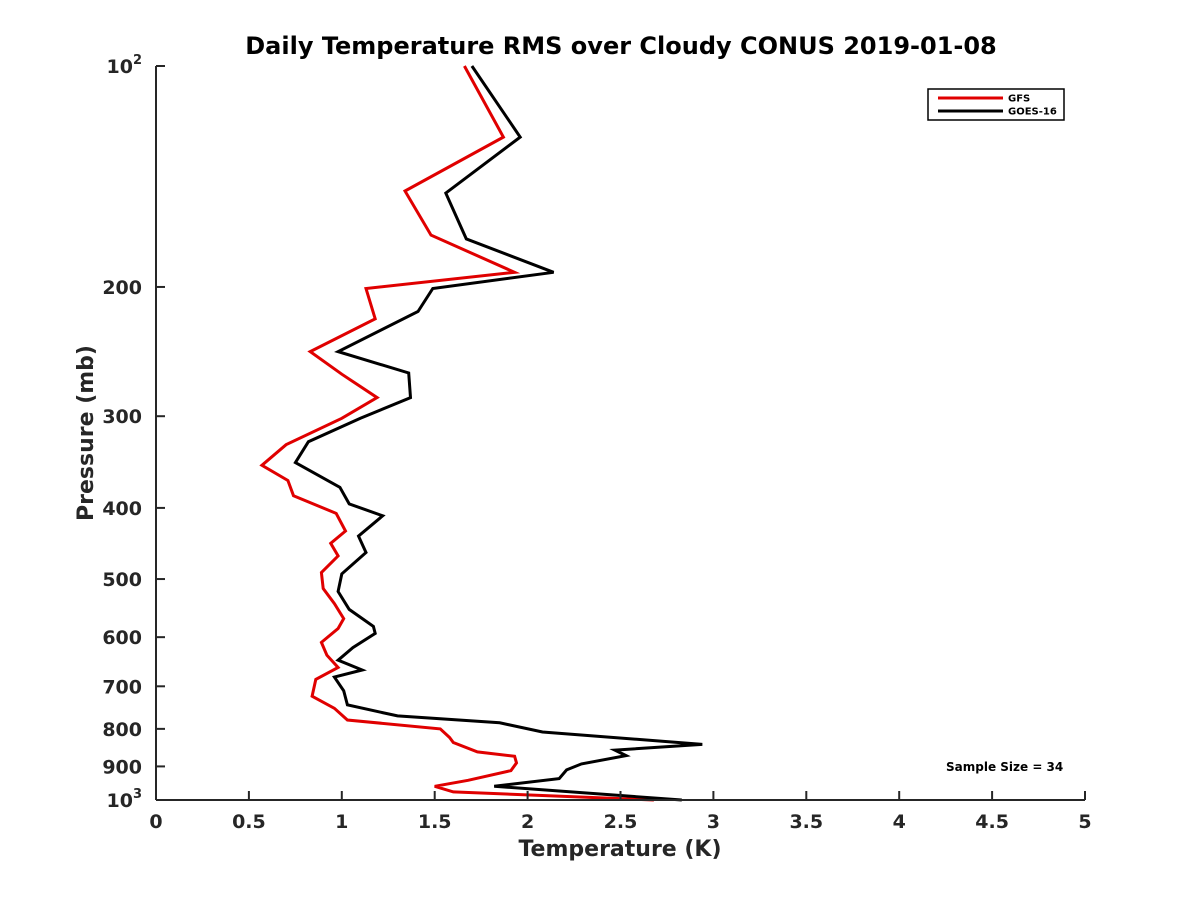 The width and height of the screenshot is (1200, 900). Describe the element at coordinates (122, 638) in the screenshot. I see `y-tick-label: 600` at that location.